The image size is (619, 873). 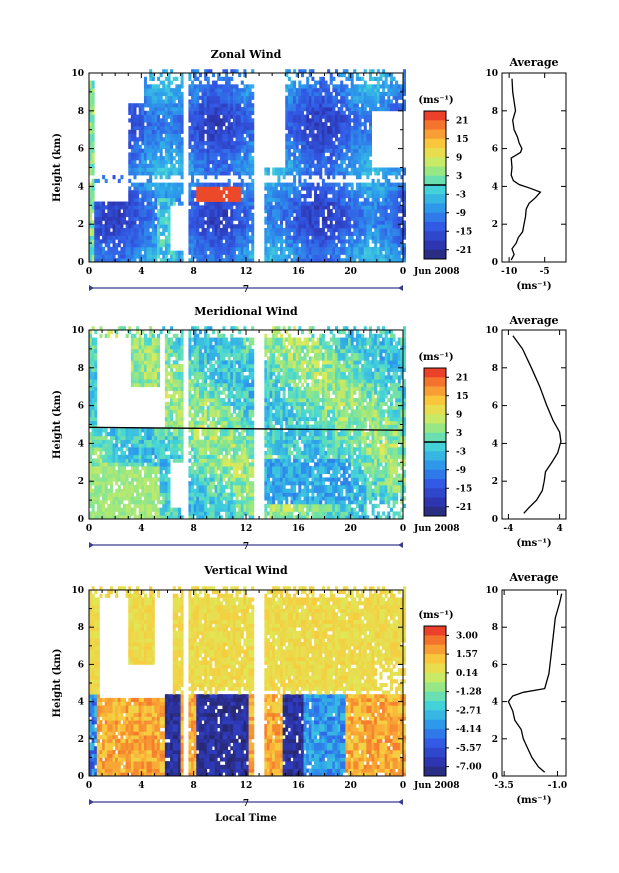 What do you see at coordinates (248, 166) in the screenshot?
I see `heatmap-cells` at bounding box center [248, 166].